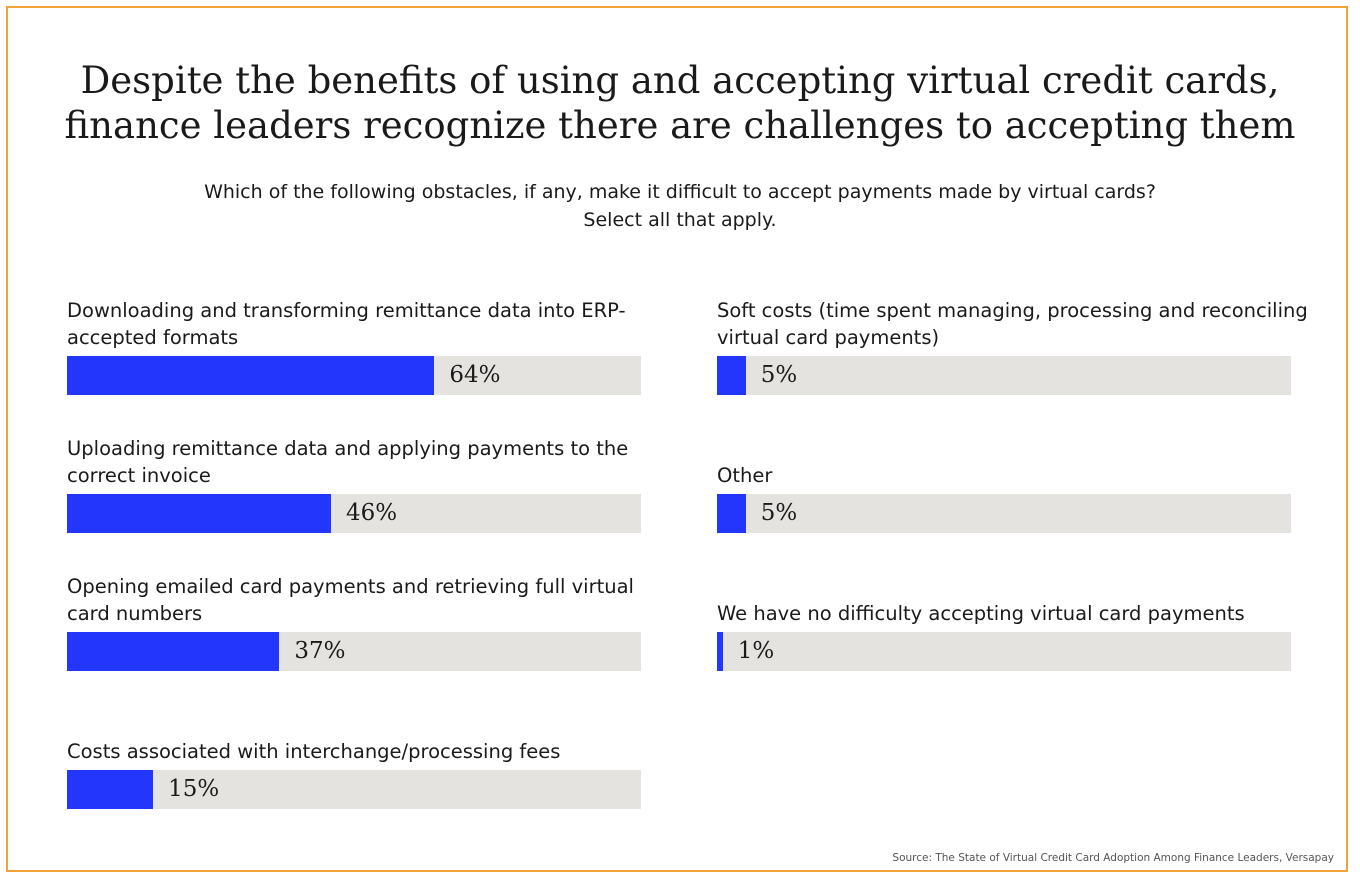 This screenshot has width=1360, height=882. What do you see at coordinates (354, 789) in the screenshot?
I see `bar-track: 15%` at bounding box center [354, 789].